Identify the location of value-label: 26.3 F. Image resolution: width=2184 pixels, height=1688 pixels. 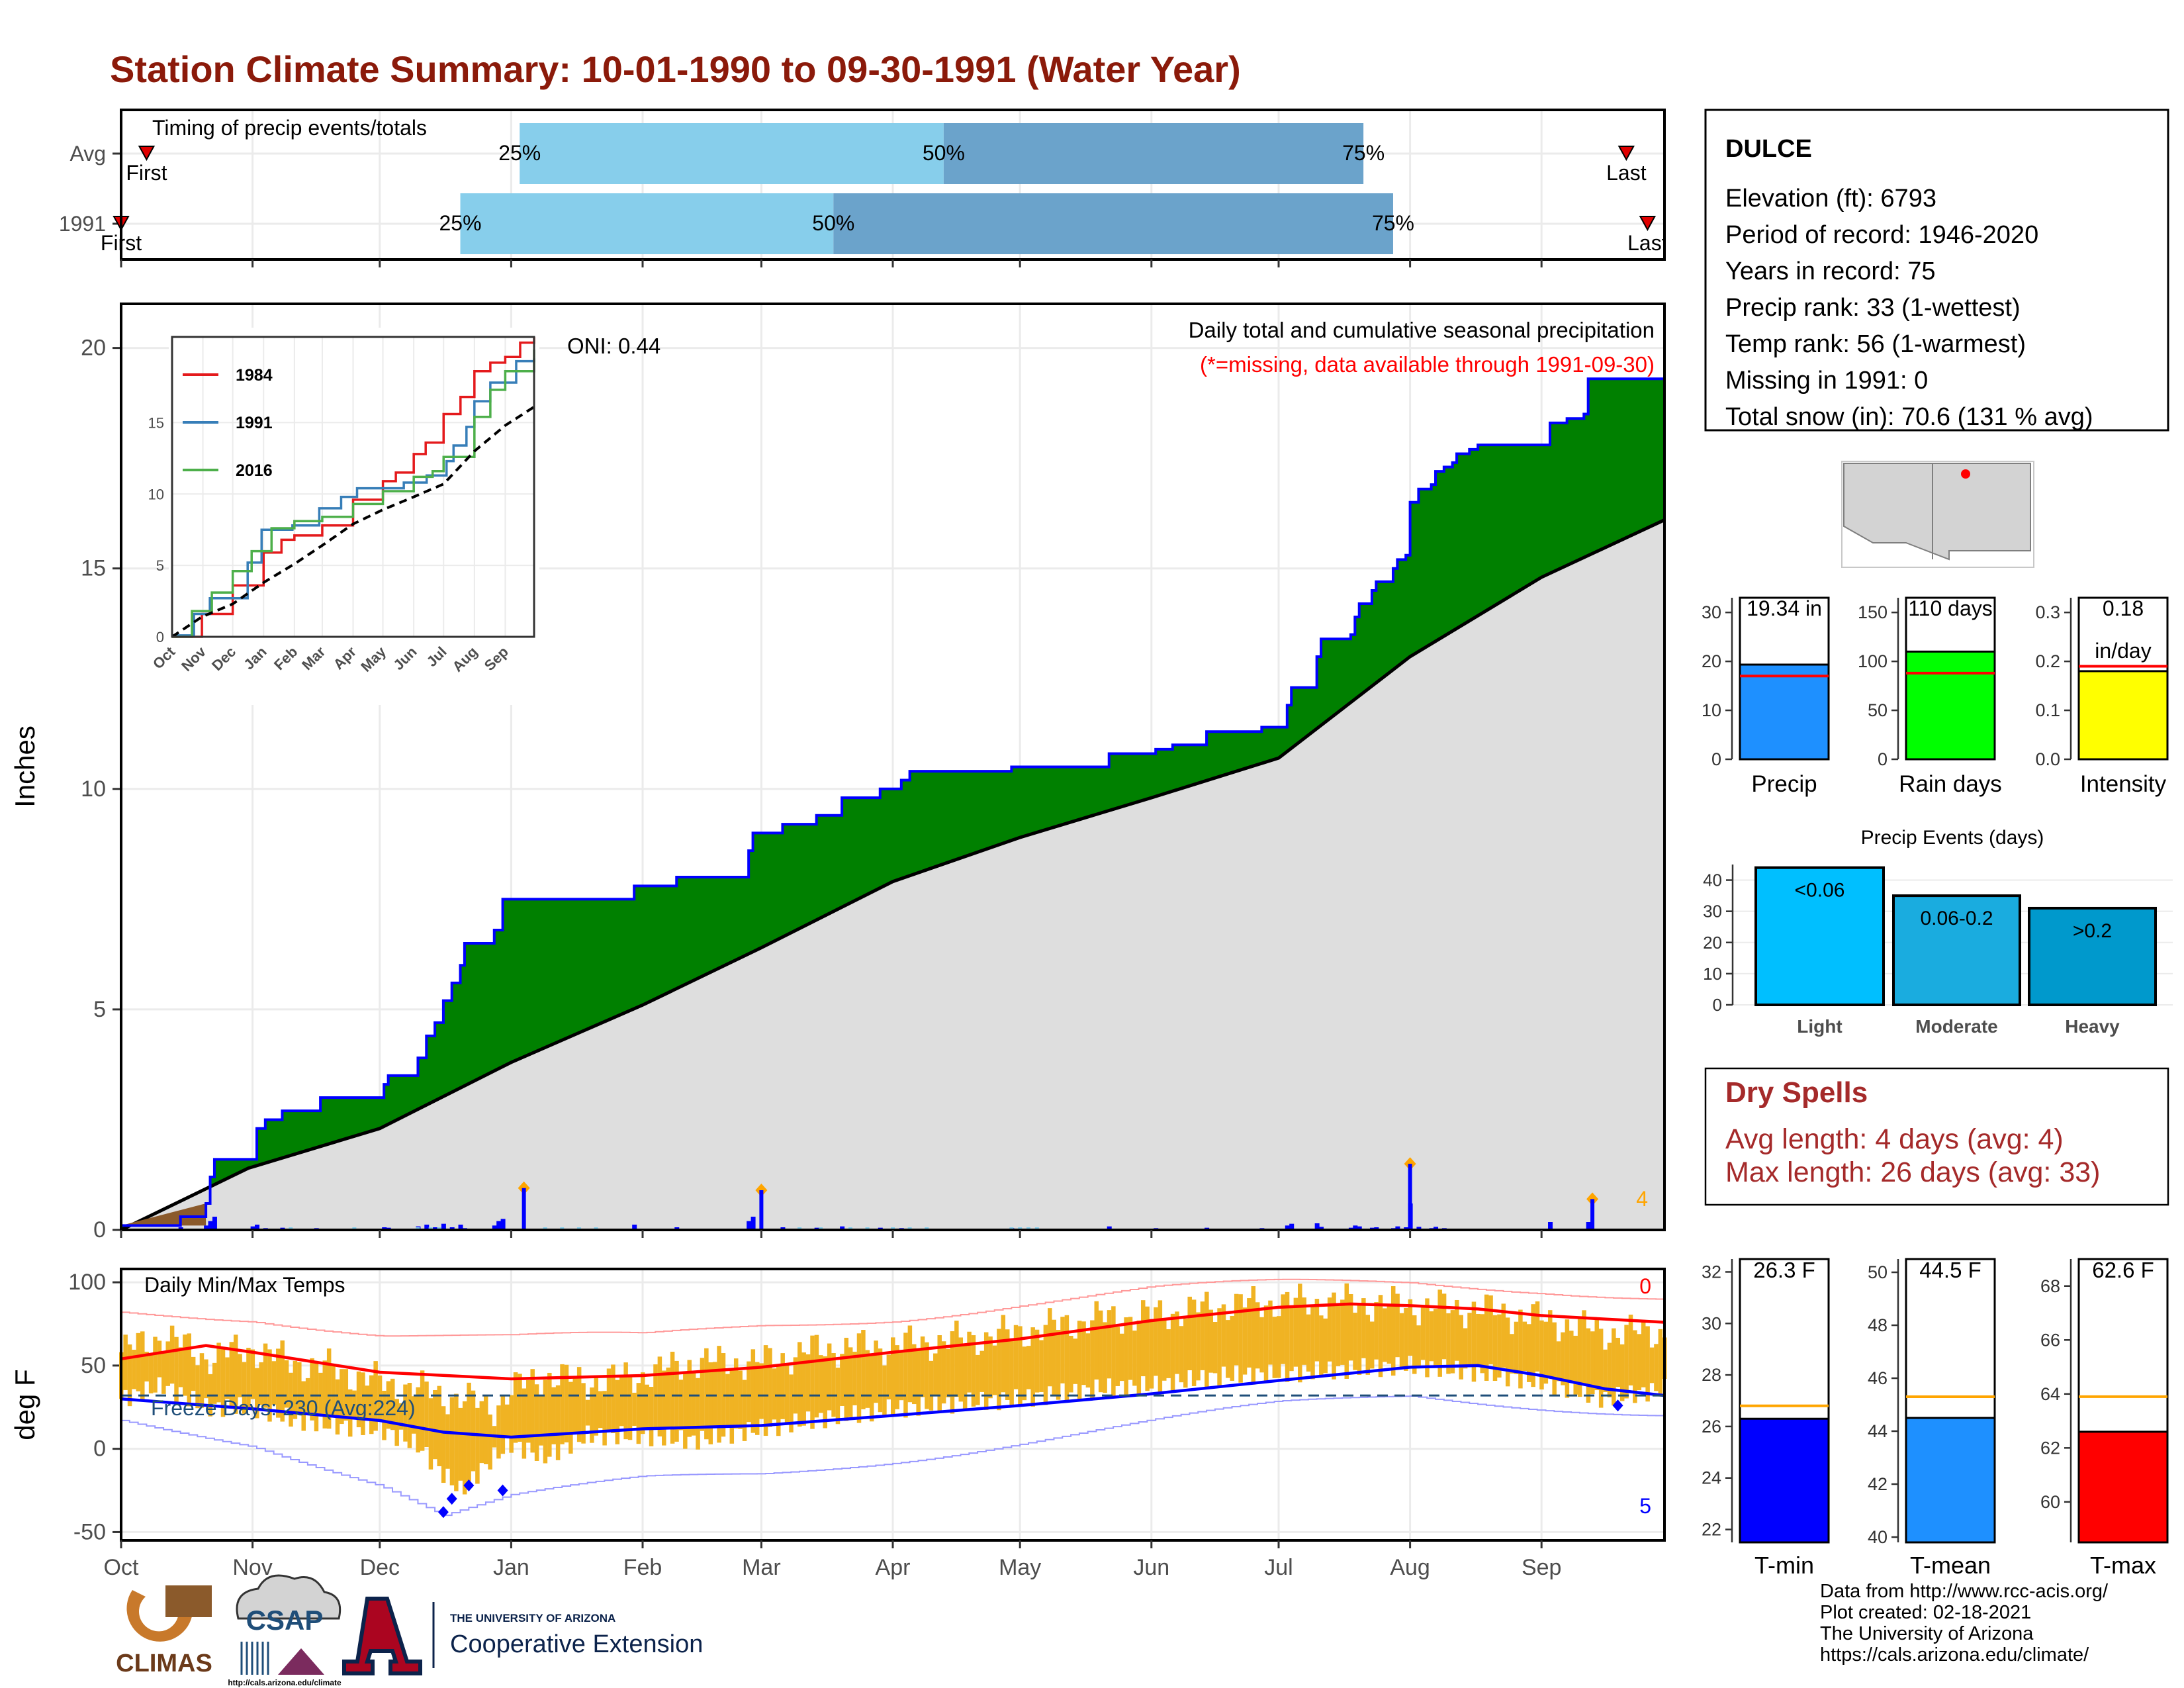
(1784, 1270).